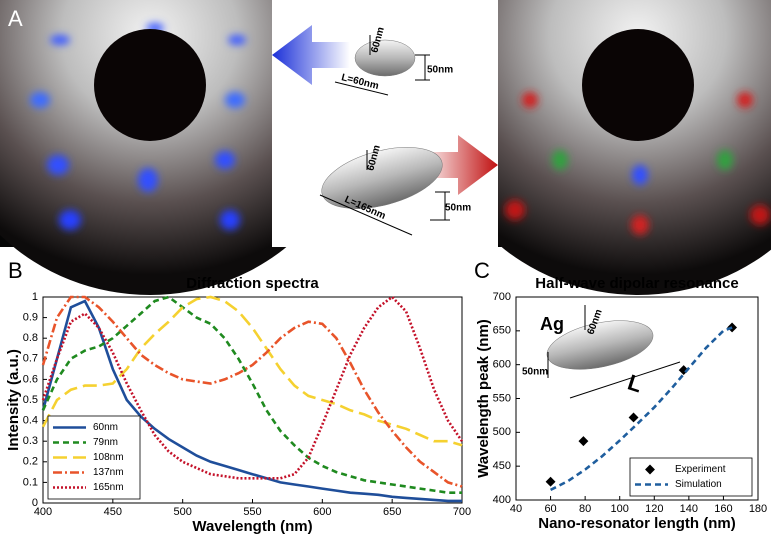  I want to click on series-line, so click(641, 409).